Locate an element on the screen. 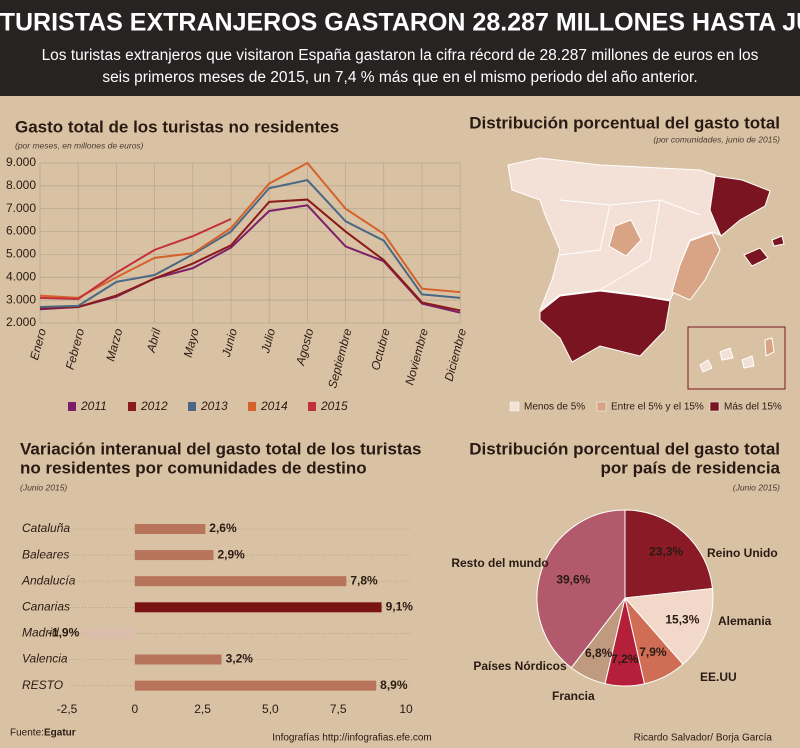  value-label: 7,9% is located at coordinates (653, 652).